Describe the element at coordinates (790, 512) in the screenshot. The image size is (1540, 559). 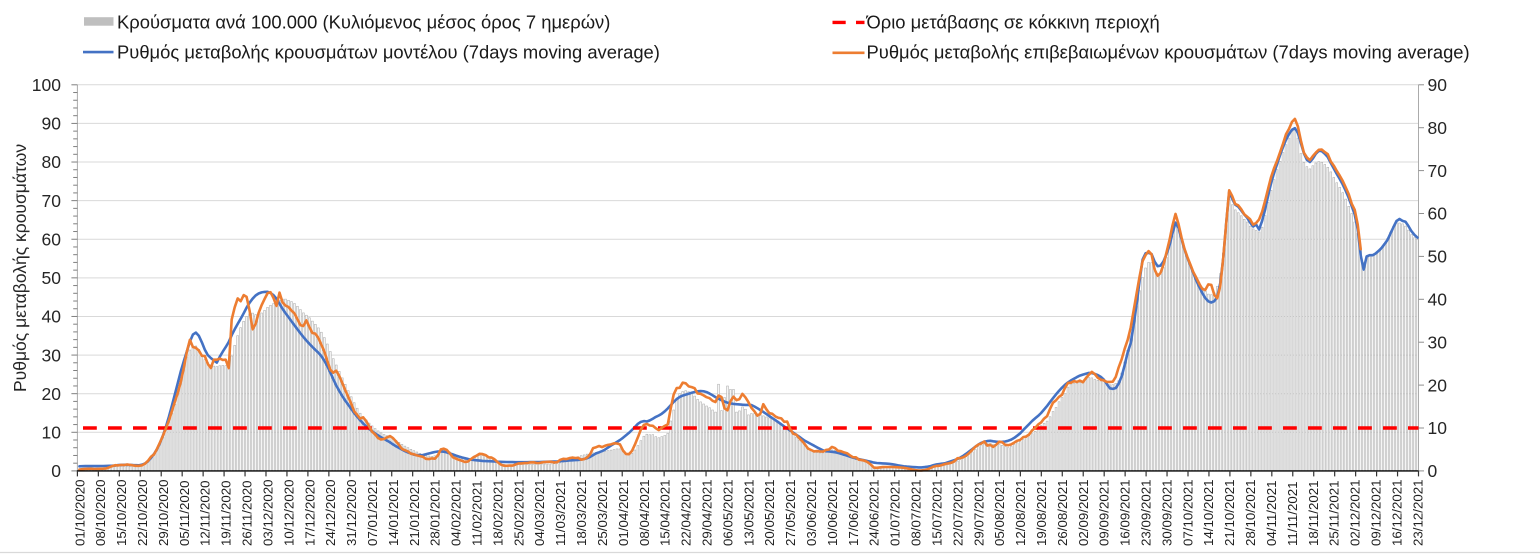
I see `svg-text: 27/05/2021` at that location.